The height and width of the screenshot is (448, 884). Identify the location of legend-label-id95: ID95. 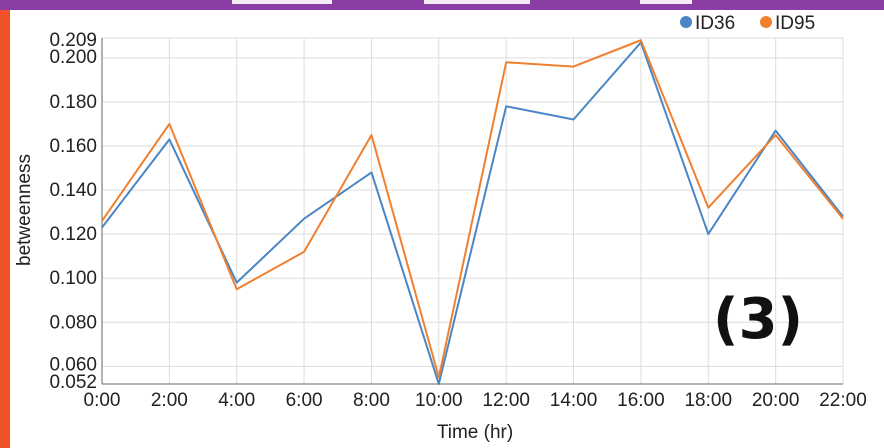
(795, 23).